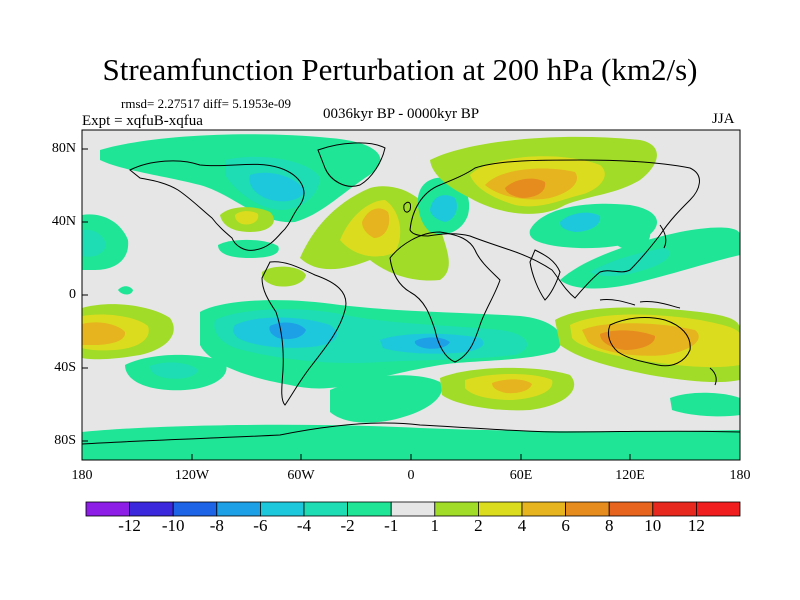 This screenshot has width=800, height=600. What do you see at coordinates (142, 121) in the screenshot?
I see `experiment-label: Expt = xqfuB-xqfua` at bounding box center [142, 121].